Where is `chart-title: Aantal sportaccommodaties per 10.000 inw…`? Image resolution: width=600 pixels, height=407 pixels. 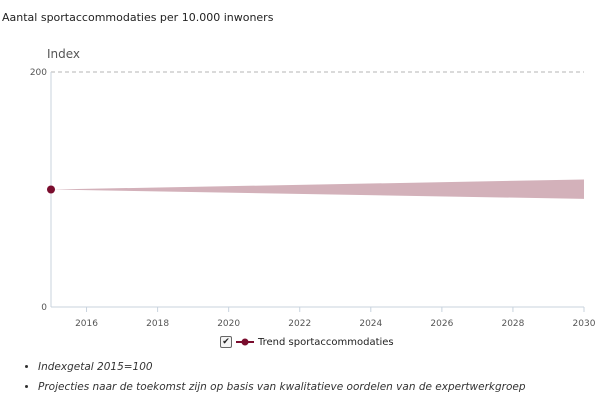
chart-title: Aantal sportaccommodaties per 10.000 inw… is located at coordinates (138, 17).